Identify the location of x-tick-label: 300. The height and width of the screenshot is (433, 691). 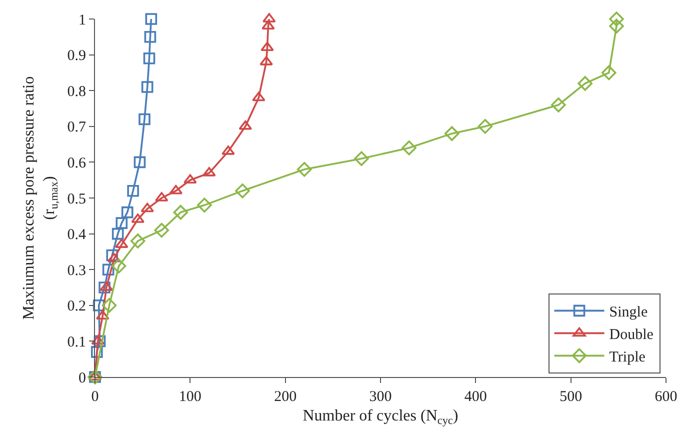
(380, 397).